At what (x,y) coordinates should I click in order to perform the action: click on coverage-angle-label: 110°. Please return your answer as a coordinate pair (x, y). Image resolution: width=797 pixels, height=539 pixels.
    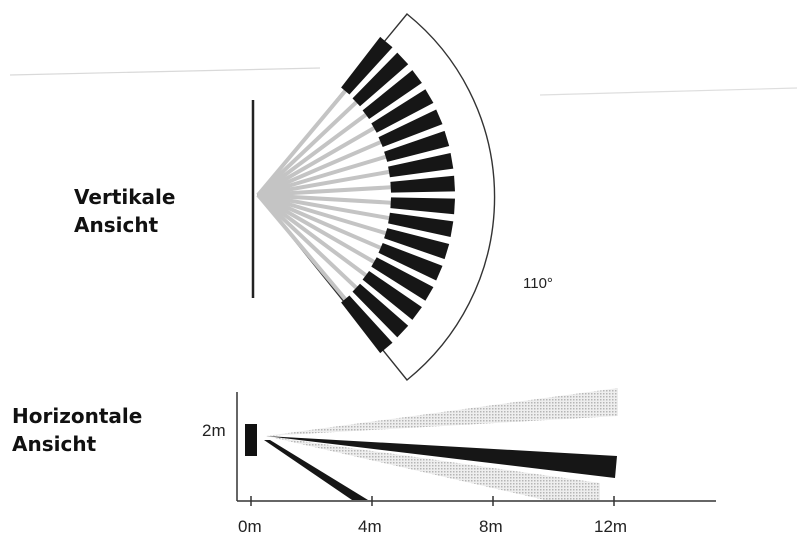
    Looking at the image, I should click on (538, 283).